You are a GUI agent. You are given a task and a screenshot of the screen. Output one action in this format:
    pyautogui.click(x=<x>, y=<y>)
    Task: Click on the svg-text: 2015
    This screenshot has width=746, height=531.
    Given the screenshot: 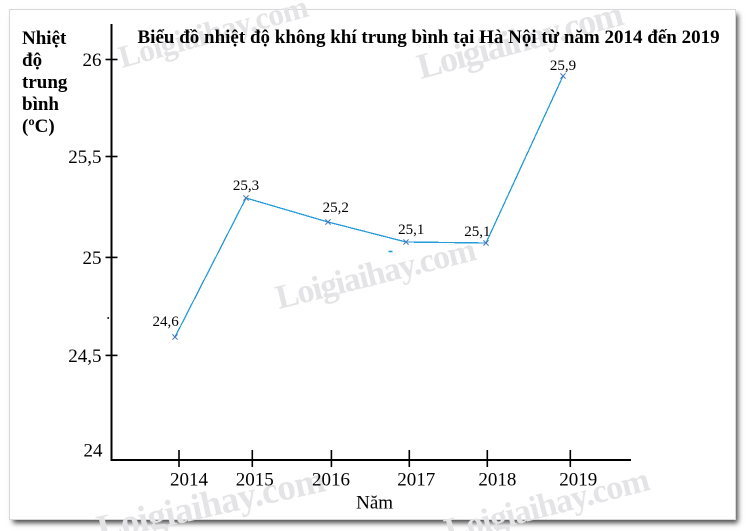 What is the action you would take?
    pyautogui.click(x=255, y=480)
    